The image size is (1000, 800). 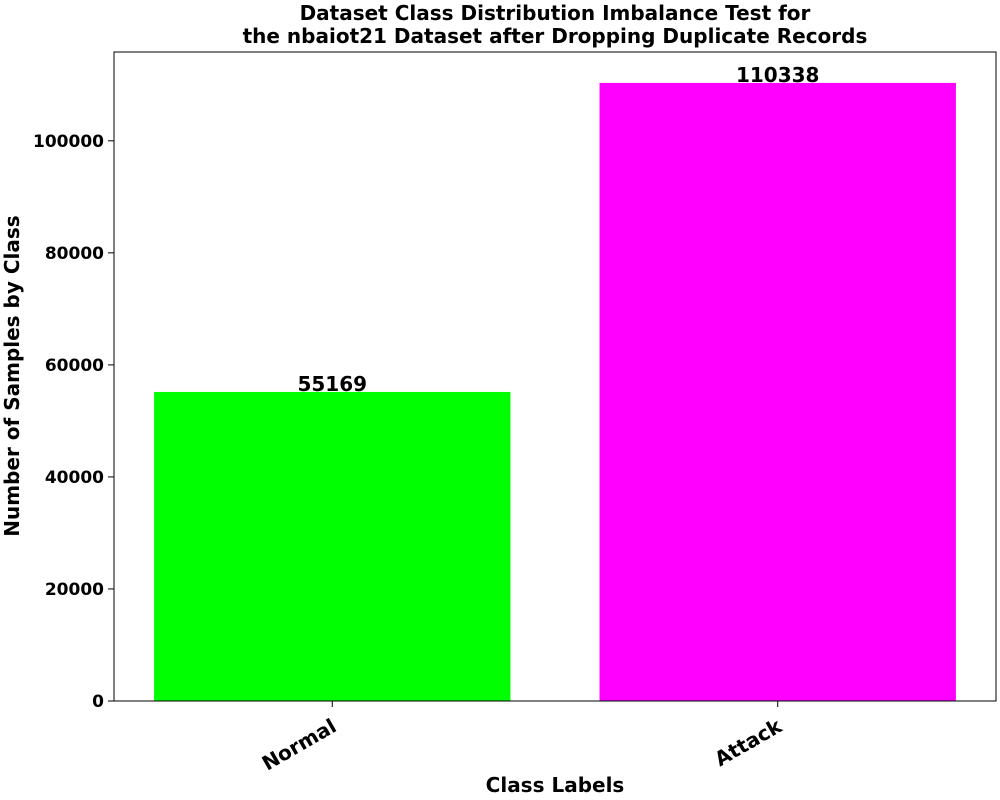 What do you see at coordinates (74, 254) in the screenshot?
I see `y-tick-label: 80000` at bounding box center [74, 254].